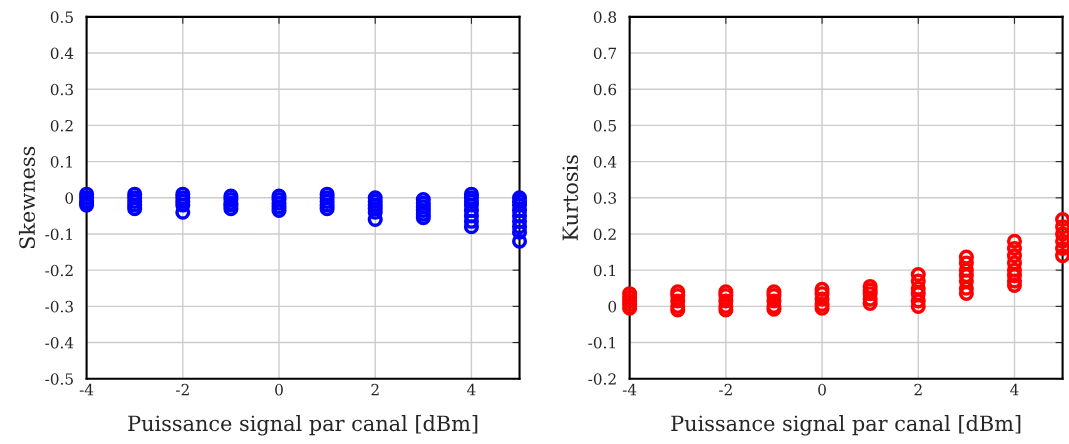 The image size is (1069, 444). Describe the element at coordinates (59, 343) in the screenshot. I see `y-tick-label: -0.4` at that location.